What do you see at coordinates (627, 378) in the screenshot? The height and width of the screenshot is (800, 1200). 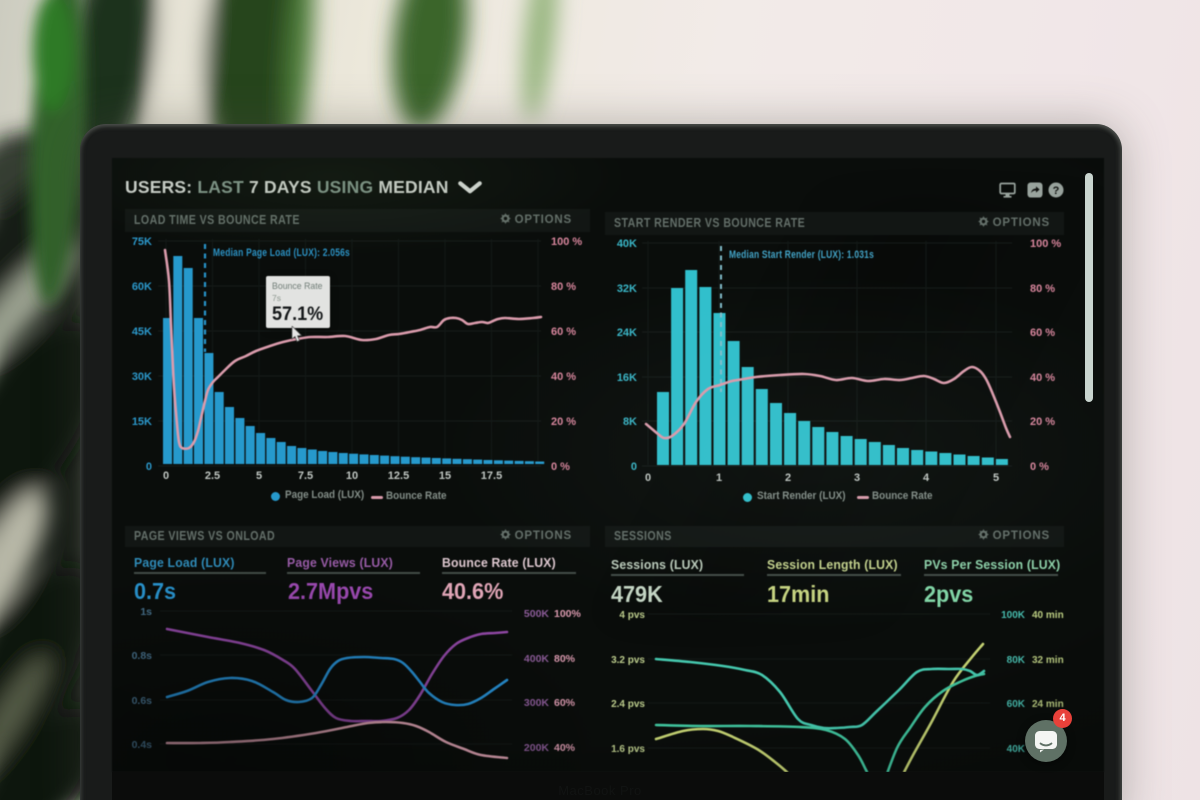 I see `svg-text: 16K` at bounding box center [627, 378].